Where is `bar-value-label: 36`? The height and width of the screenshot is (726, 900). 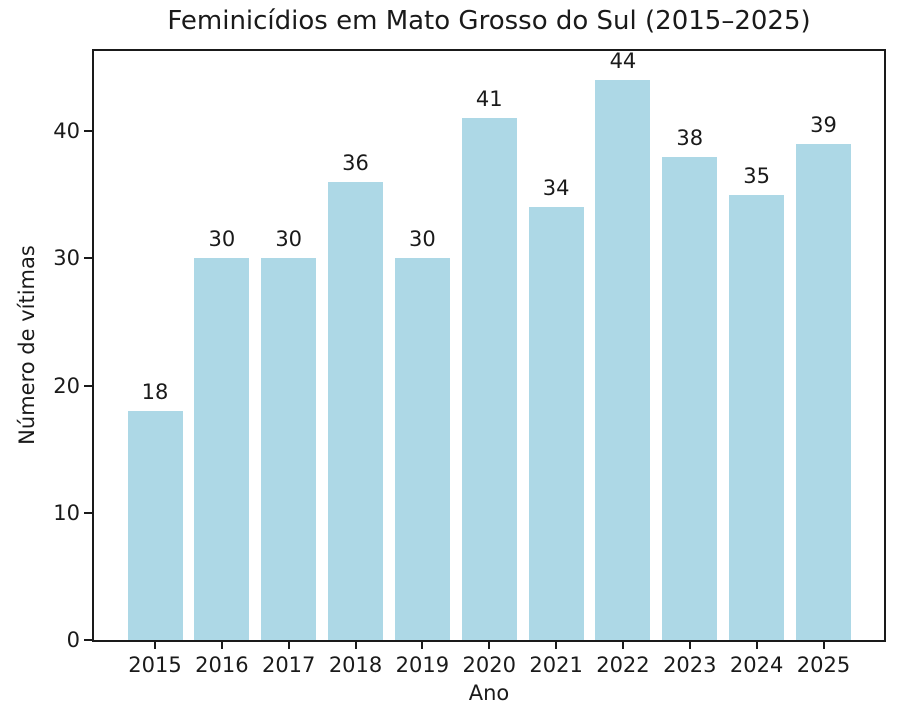 bar-value-label: 36 is located at coordinates (355, 163).